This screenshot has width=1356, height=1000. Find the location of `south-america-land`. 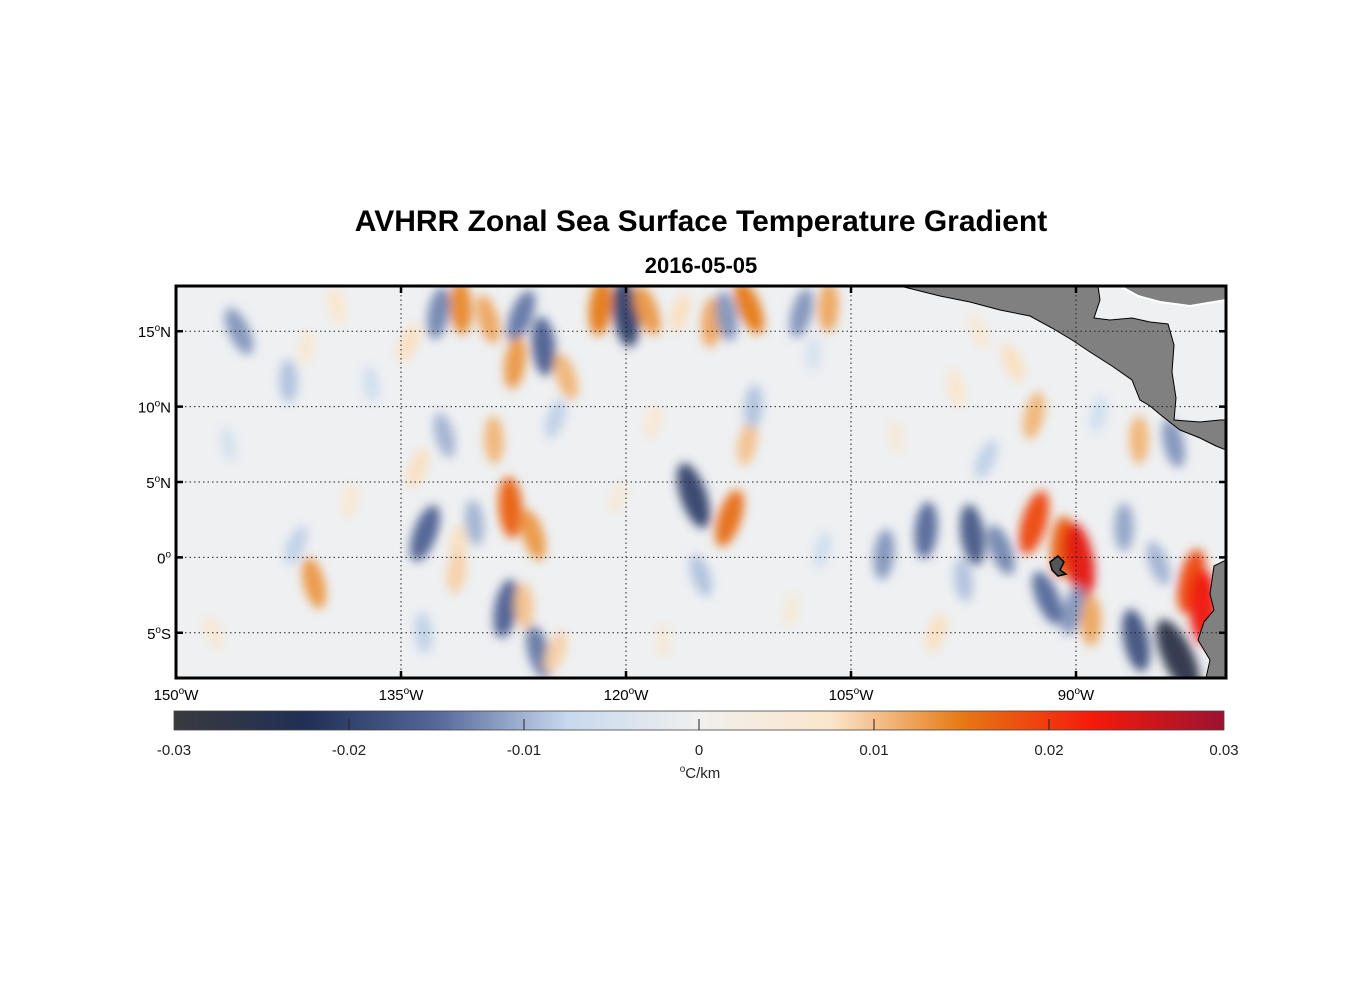

south-america-land is located at coordinates (1211, 618).